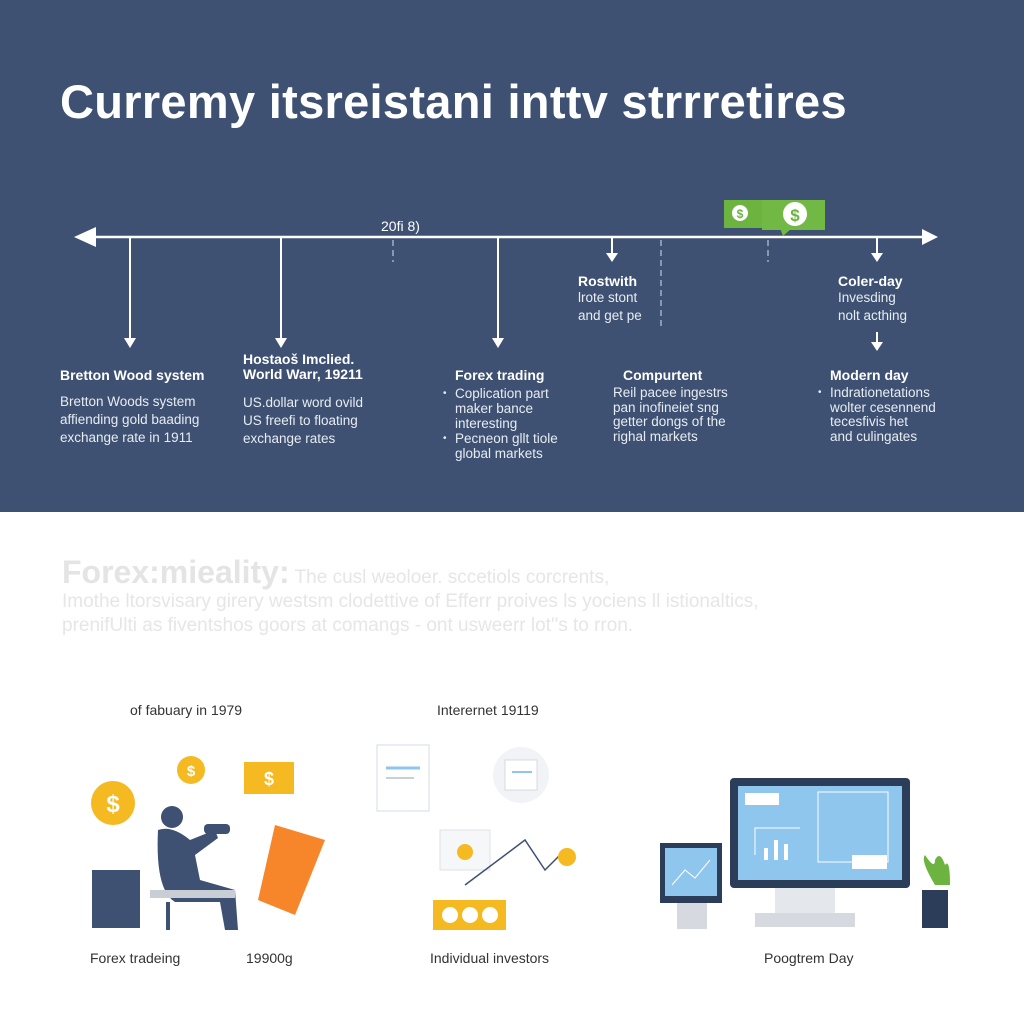 This screenshot has height=1024, width=1024. I want to click on event-body-line: exchange rate in 1911, so click(126, 437).